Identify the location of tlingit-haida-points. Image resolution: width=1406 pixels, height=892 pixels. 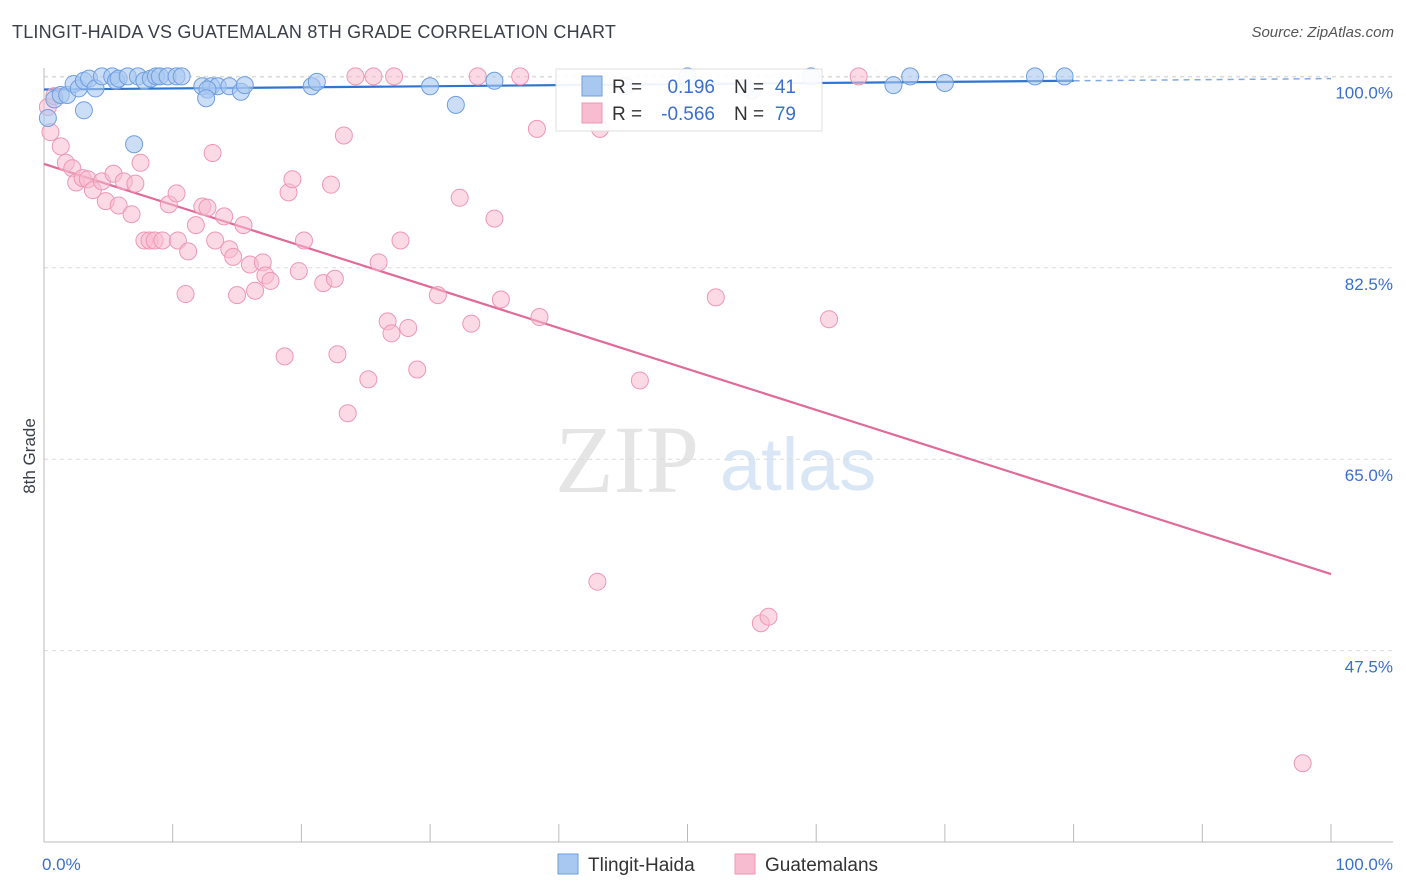
(556, 110).